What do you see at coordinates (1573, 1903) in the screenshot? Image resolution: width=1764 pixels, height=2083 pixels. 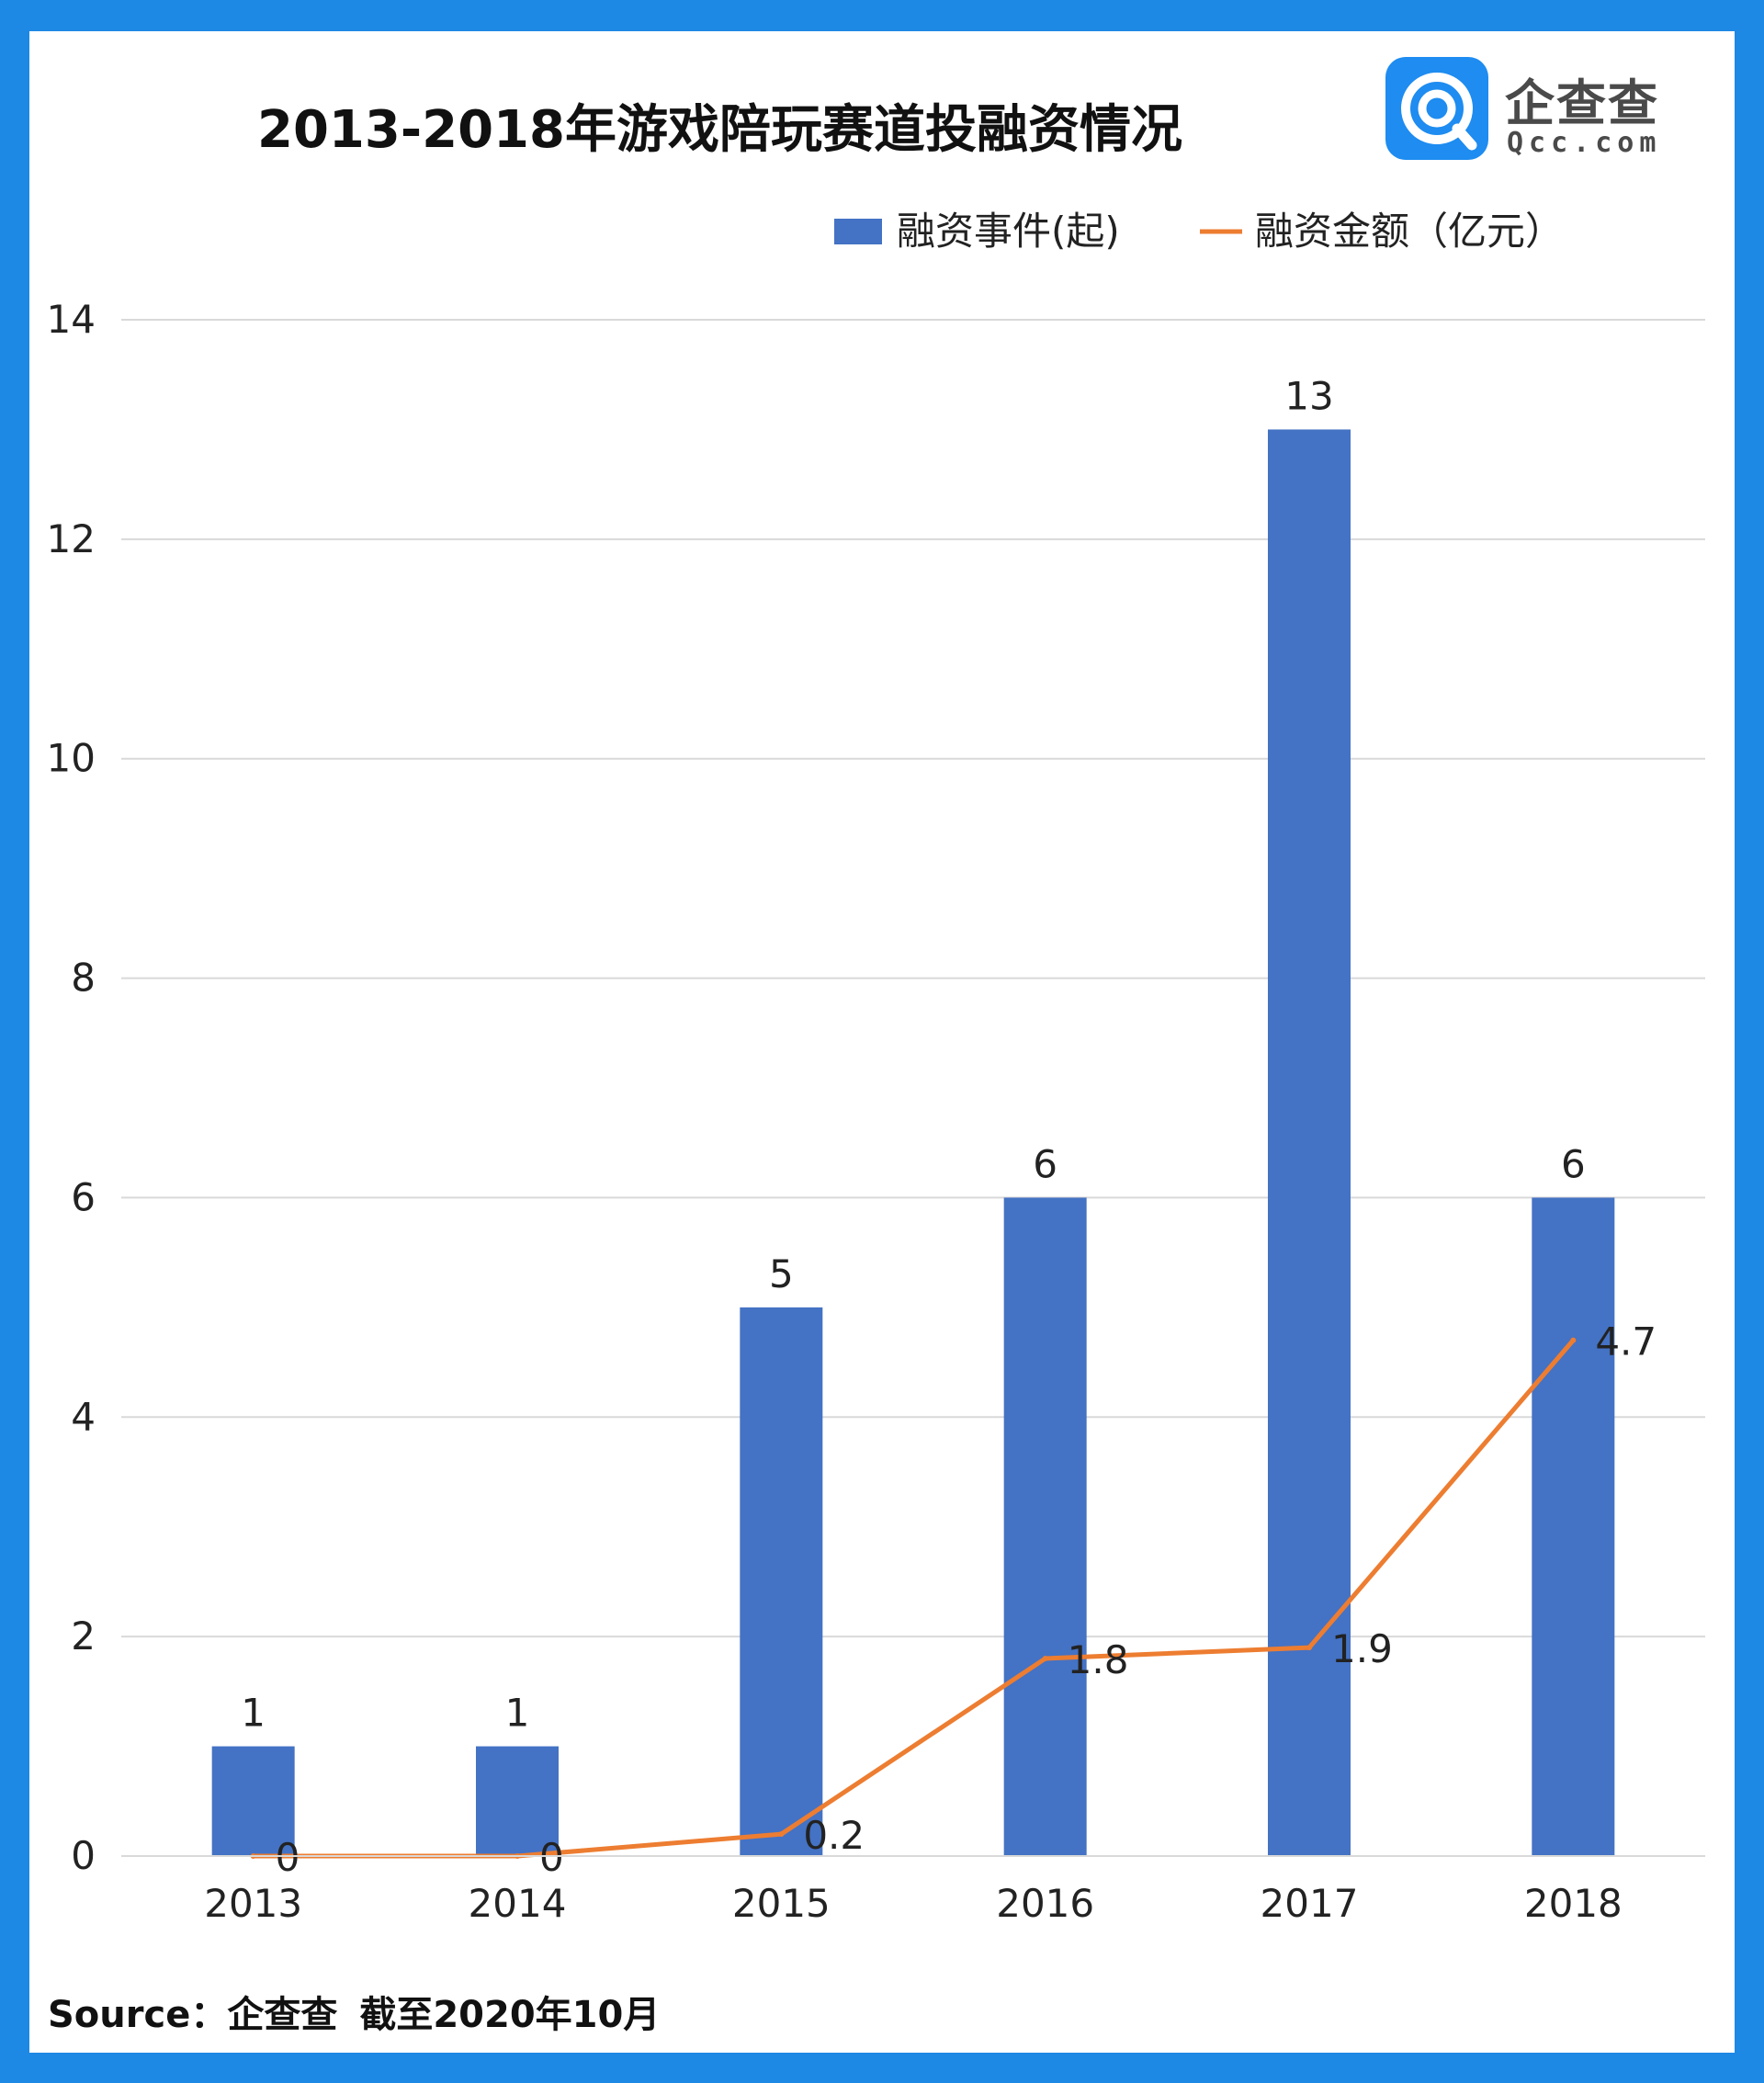 I see `x-tick-label: 2018` at bounding box center [1573, 1903].